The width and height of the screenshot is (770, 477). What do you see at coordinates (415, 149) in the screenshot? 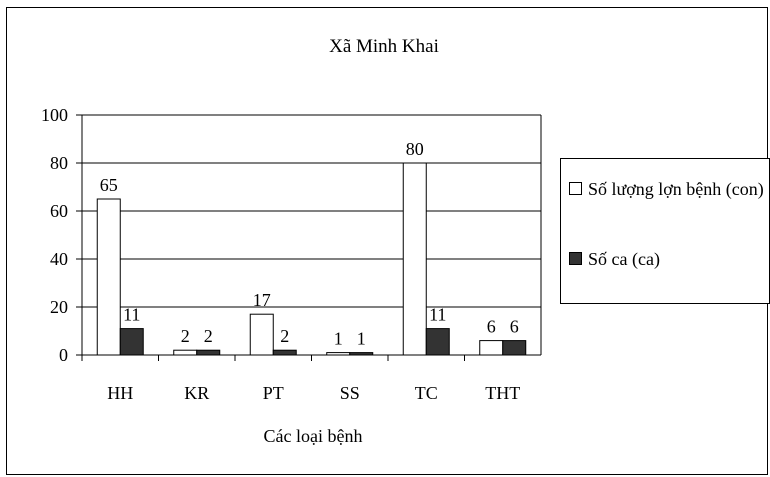
I see `data-label: 80` at bounding box center [415, 149].